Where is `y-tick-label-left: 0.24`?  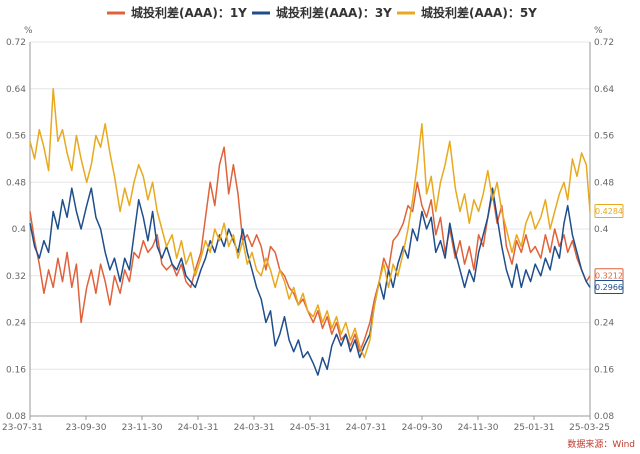
y-tick-label-left: 0.24 is located at coordinates (16, 324).